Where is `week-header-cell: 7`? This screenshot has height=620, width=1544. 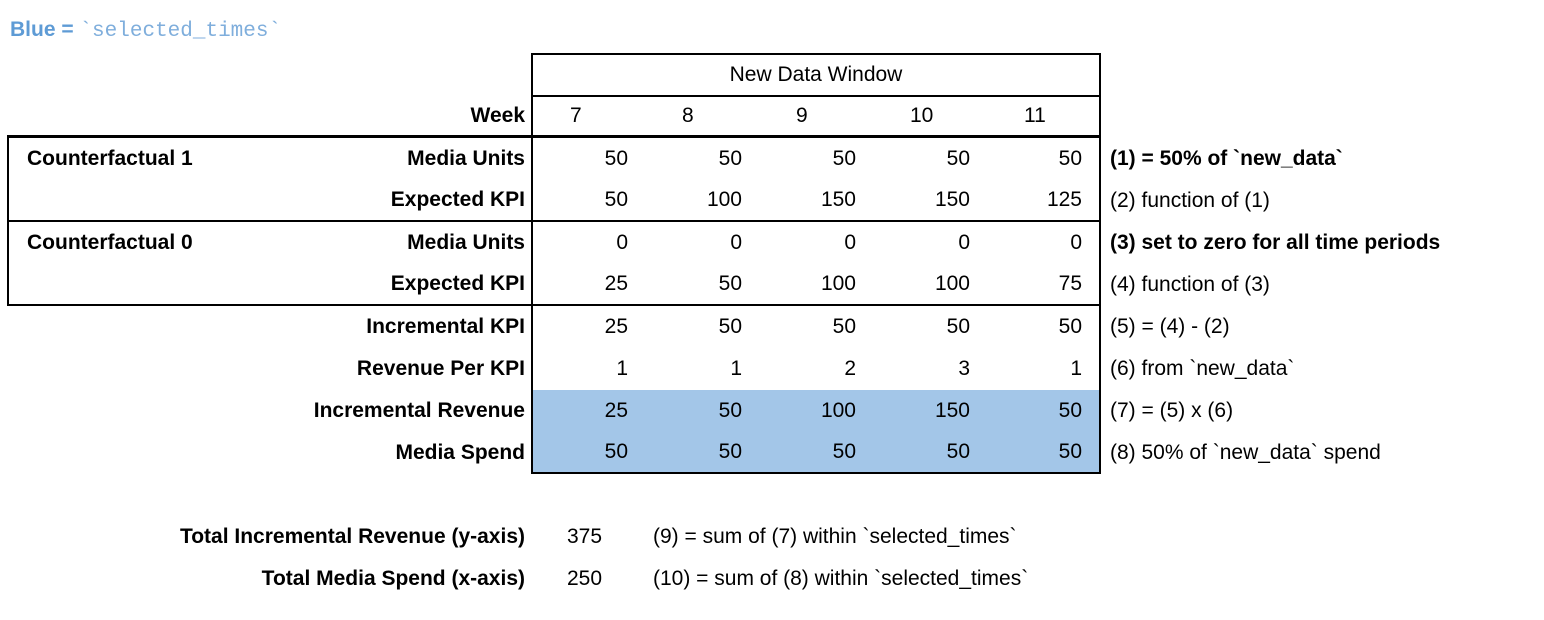
week-header-cell: 7 is located at coordinates (588, 117).